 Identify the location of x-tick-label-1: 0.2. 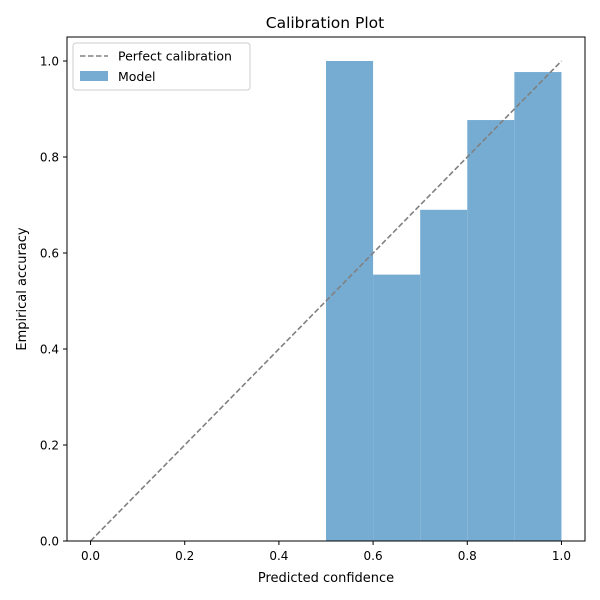
(184, 556).